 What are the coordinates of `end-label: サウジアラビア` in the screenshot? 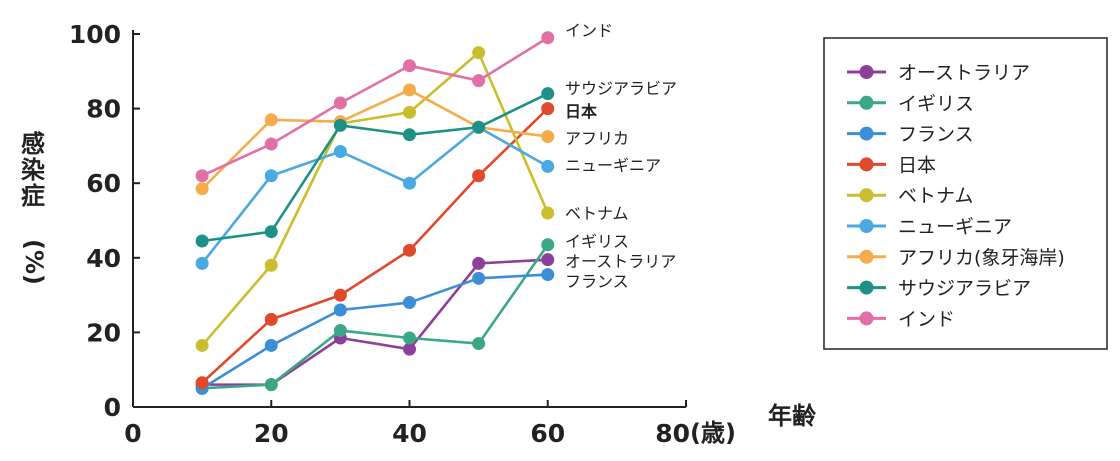 It's located at (621, 88).